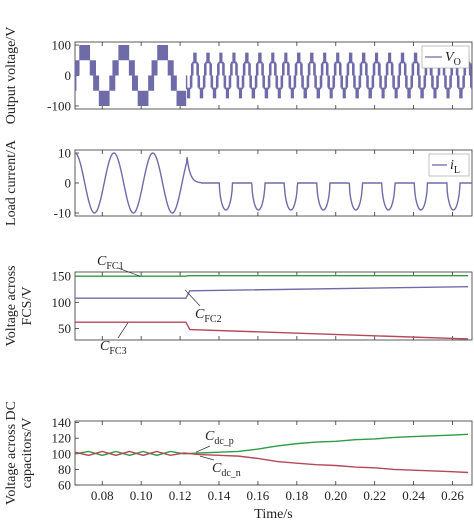  I want to click on legend-entry-il: iL, so click(455, 167).